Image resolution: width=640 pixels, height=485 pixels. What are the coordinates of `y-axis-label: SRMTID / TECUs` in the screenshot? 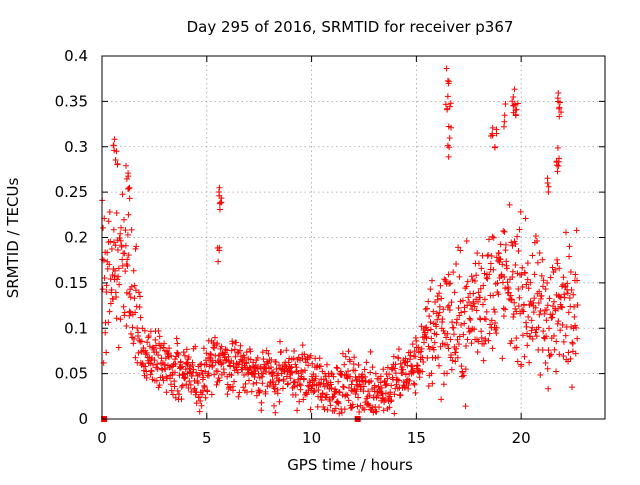 It's located at (13, 238).